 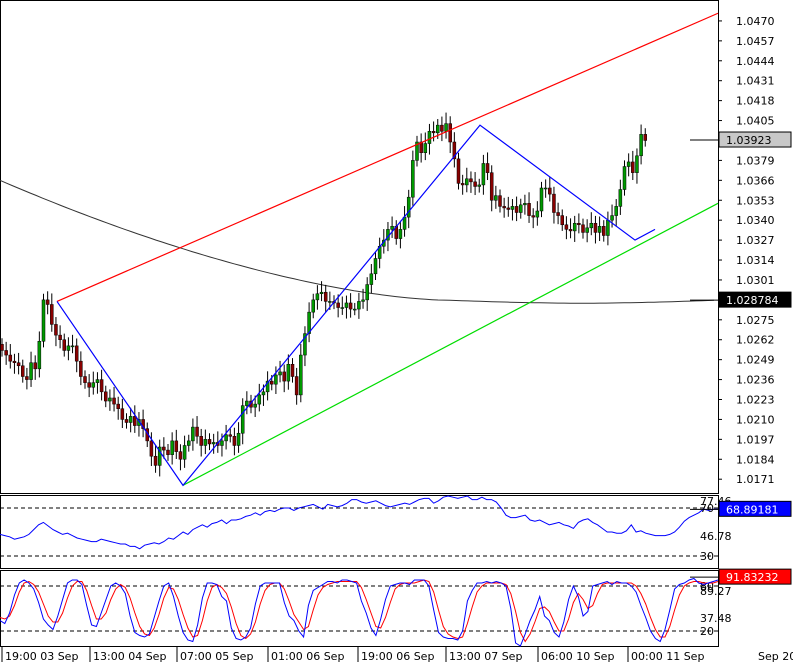 What do you see at coordinates (755, 340) in the screenshot?
I see `price-tick-label: 1.0262` at bounding box center [755, 340].